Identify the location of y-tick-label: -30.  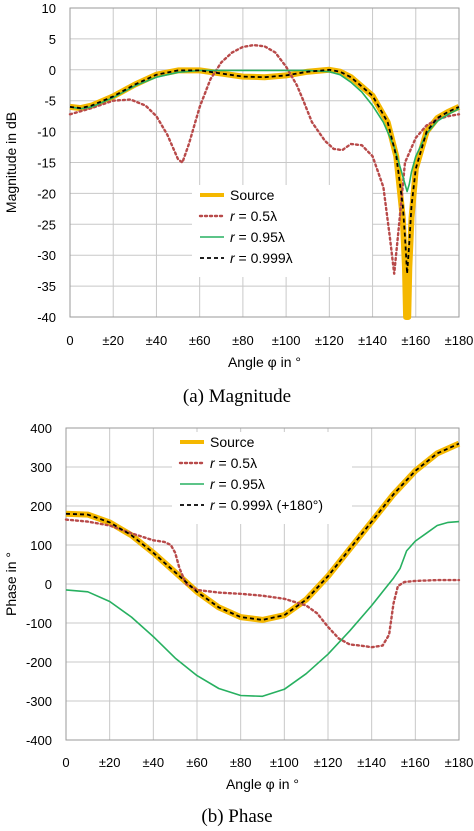
(46, 255).